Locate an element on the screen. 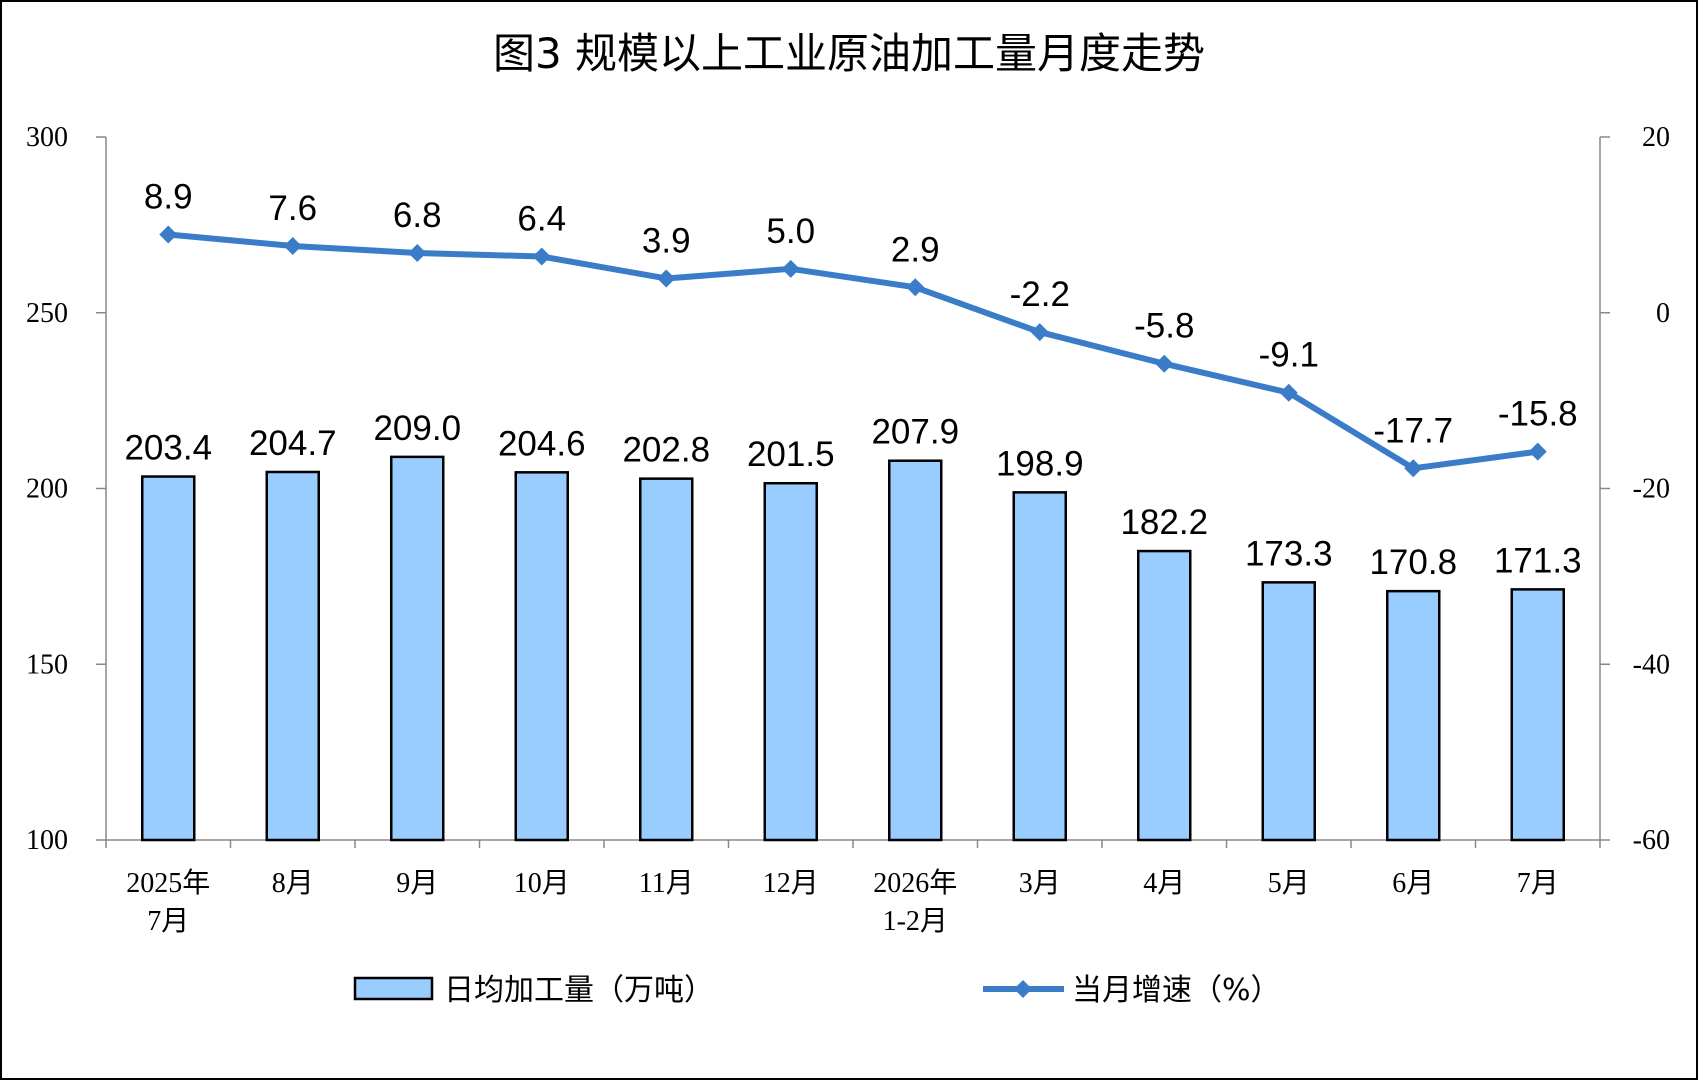 This screenshot has width=1698, height=1080. bar-data-label: 171.3 is located at coordinates (1538, 560).